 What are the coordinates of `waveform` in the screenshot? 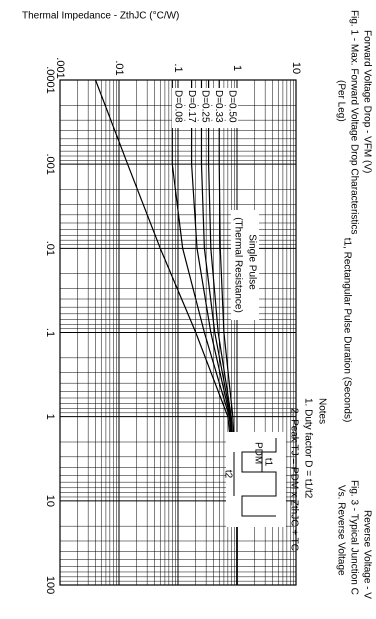 It's located at (259, 477).